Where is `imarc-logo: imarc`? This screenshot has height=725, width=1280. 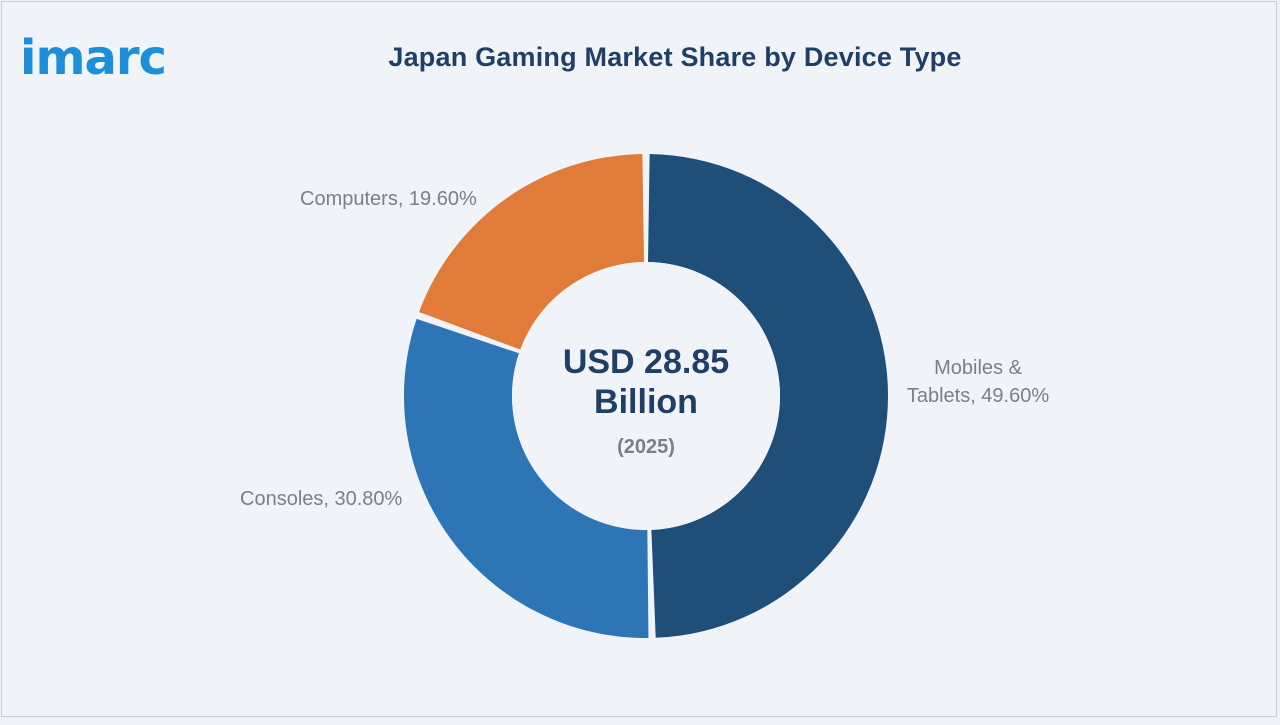 imarc-logo: imarc is located at coordinates (110, 52).